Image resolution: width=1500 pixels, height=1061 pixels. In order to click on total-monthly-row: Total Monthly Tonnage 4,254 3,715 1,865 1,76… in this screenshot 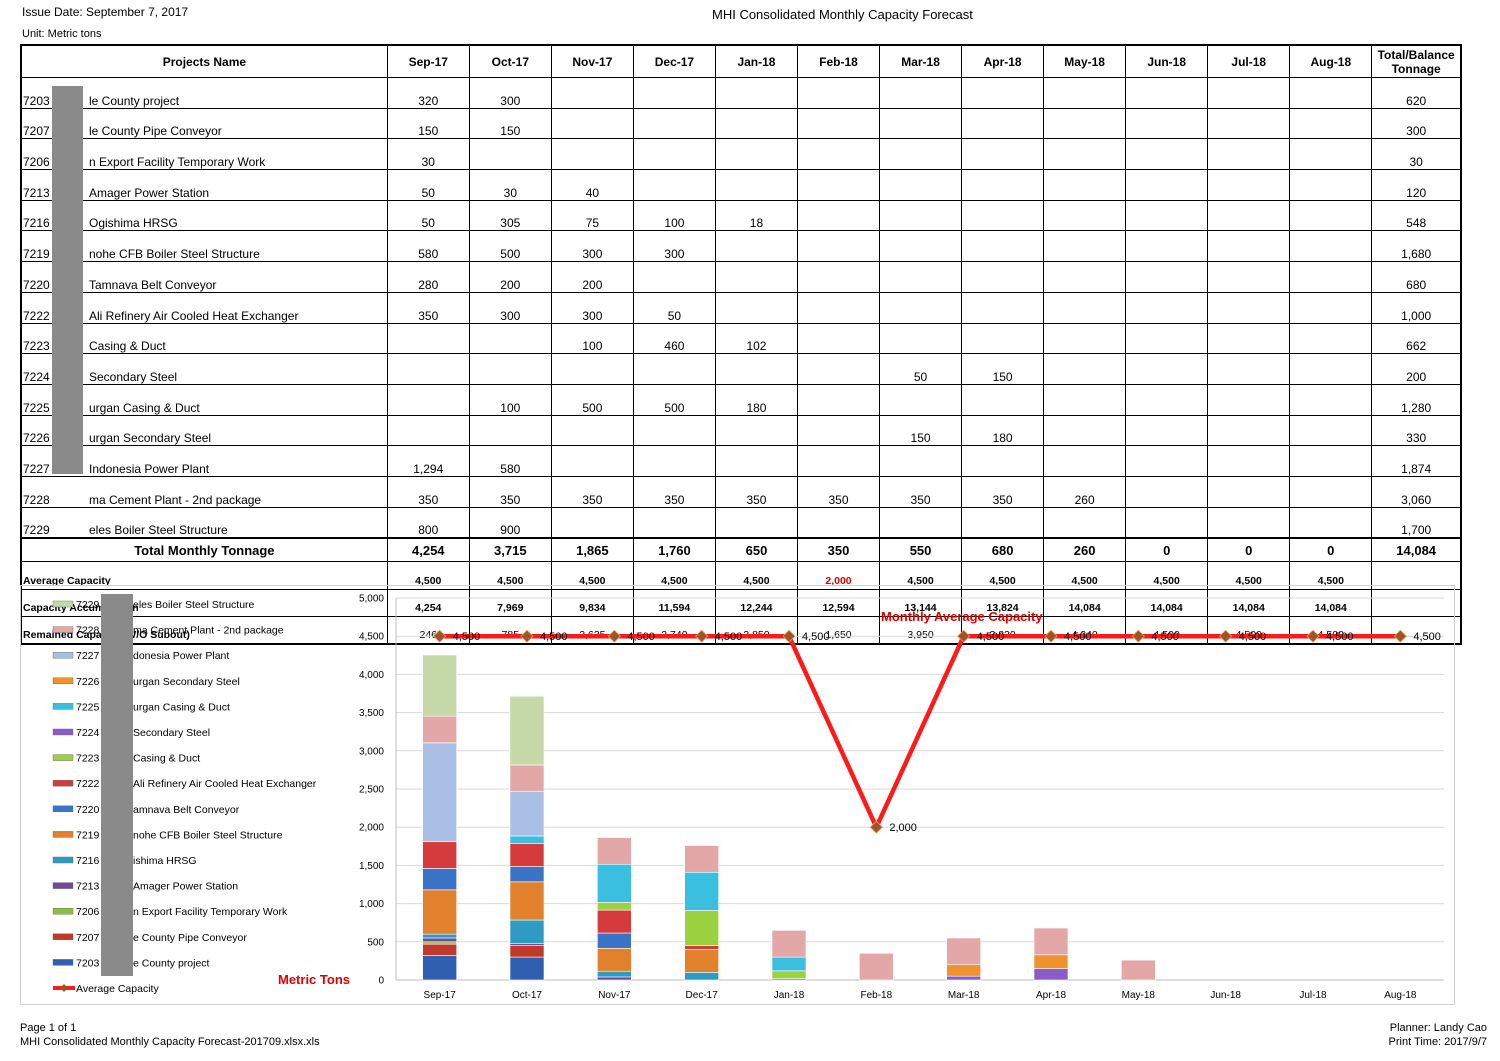, I will do `click(741, 550)`.